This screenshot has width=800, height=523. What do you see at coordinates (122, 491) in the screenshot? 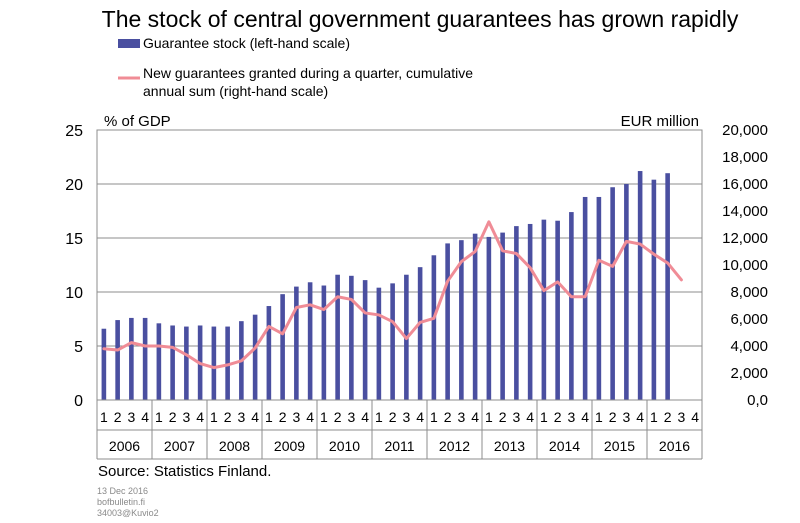
I see `meta-date: 13 Dec 2016` at bounding box center [122, 491].